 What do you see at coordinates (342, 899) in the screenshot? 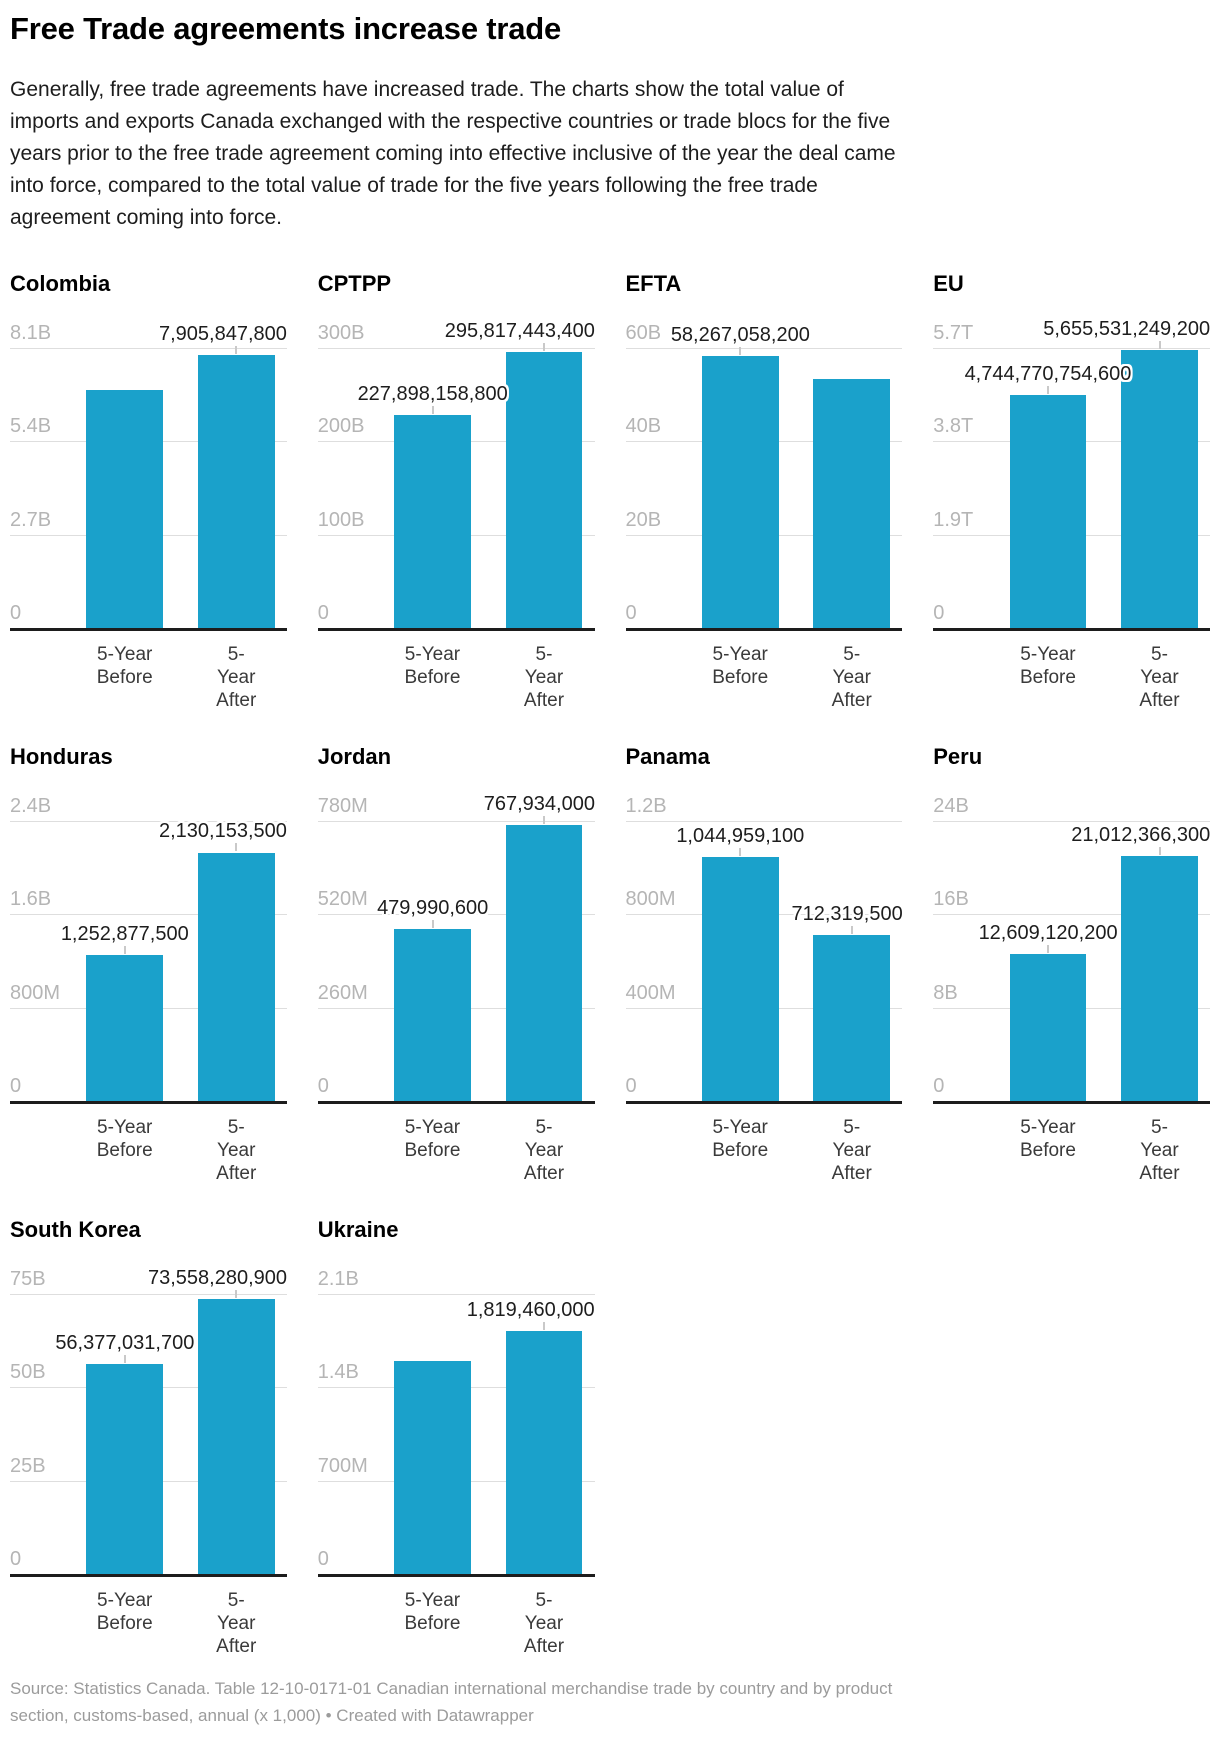
I see `y-axis-tick-label: 520M` at bounding box center [342, 899].